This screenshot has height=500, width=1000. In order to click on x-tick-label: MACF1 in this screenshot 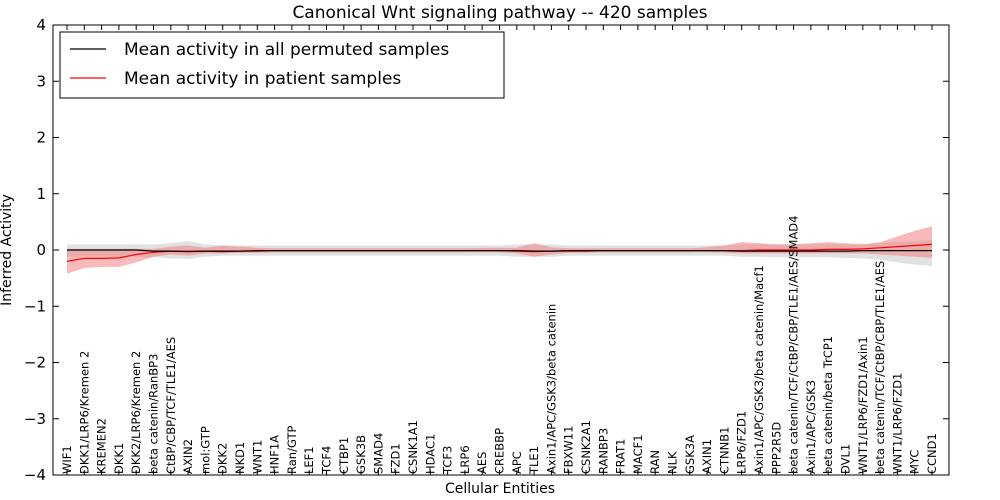, I will do `click(638, 454)`.